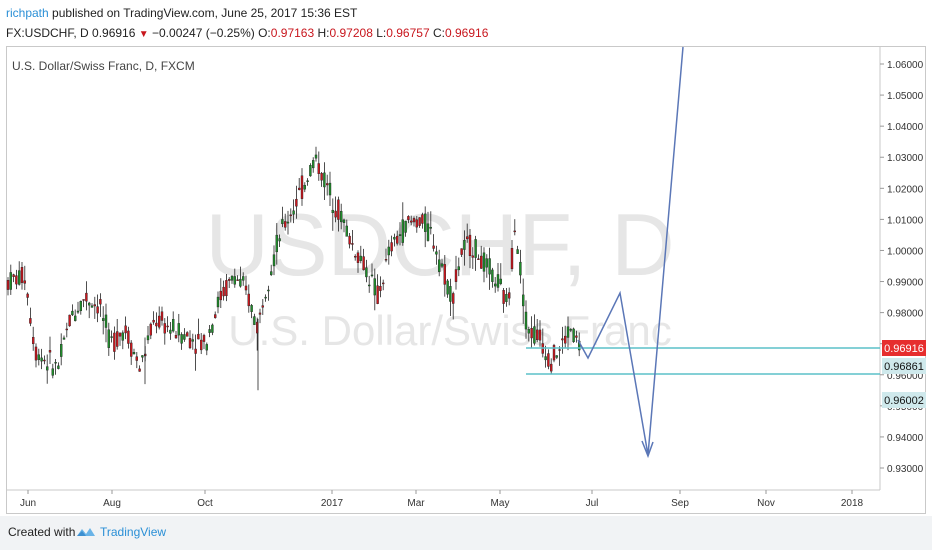  What do you see at coordinates (904, 348) in the screenshot?
I see `last-price-tag: 0.96916` at bounding box center [904, 348].